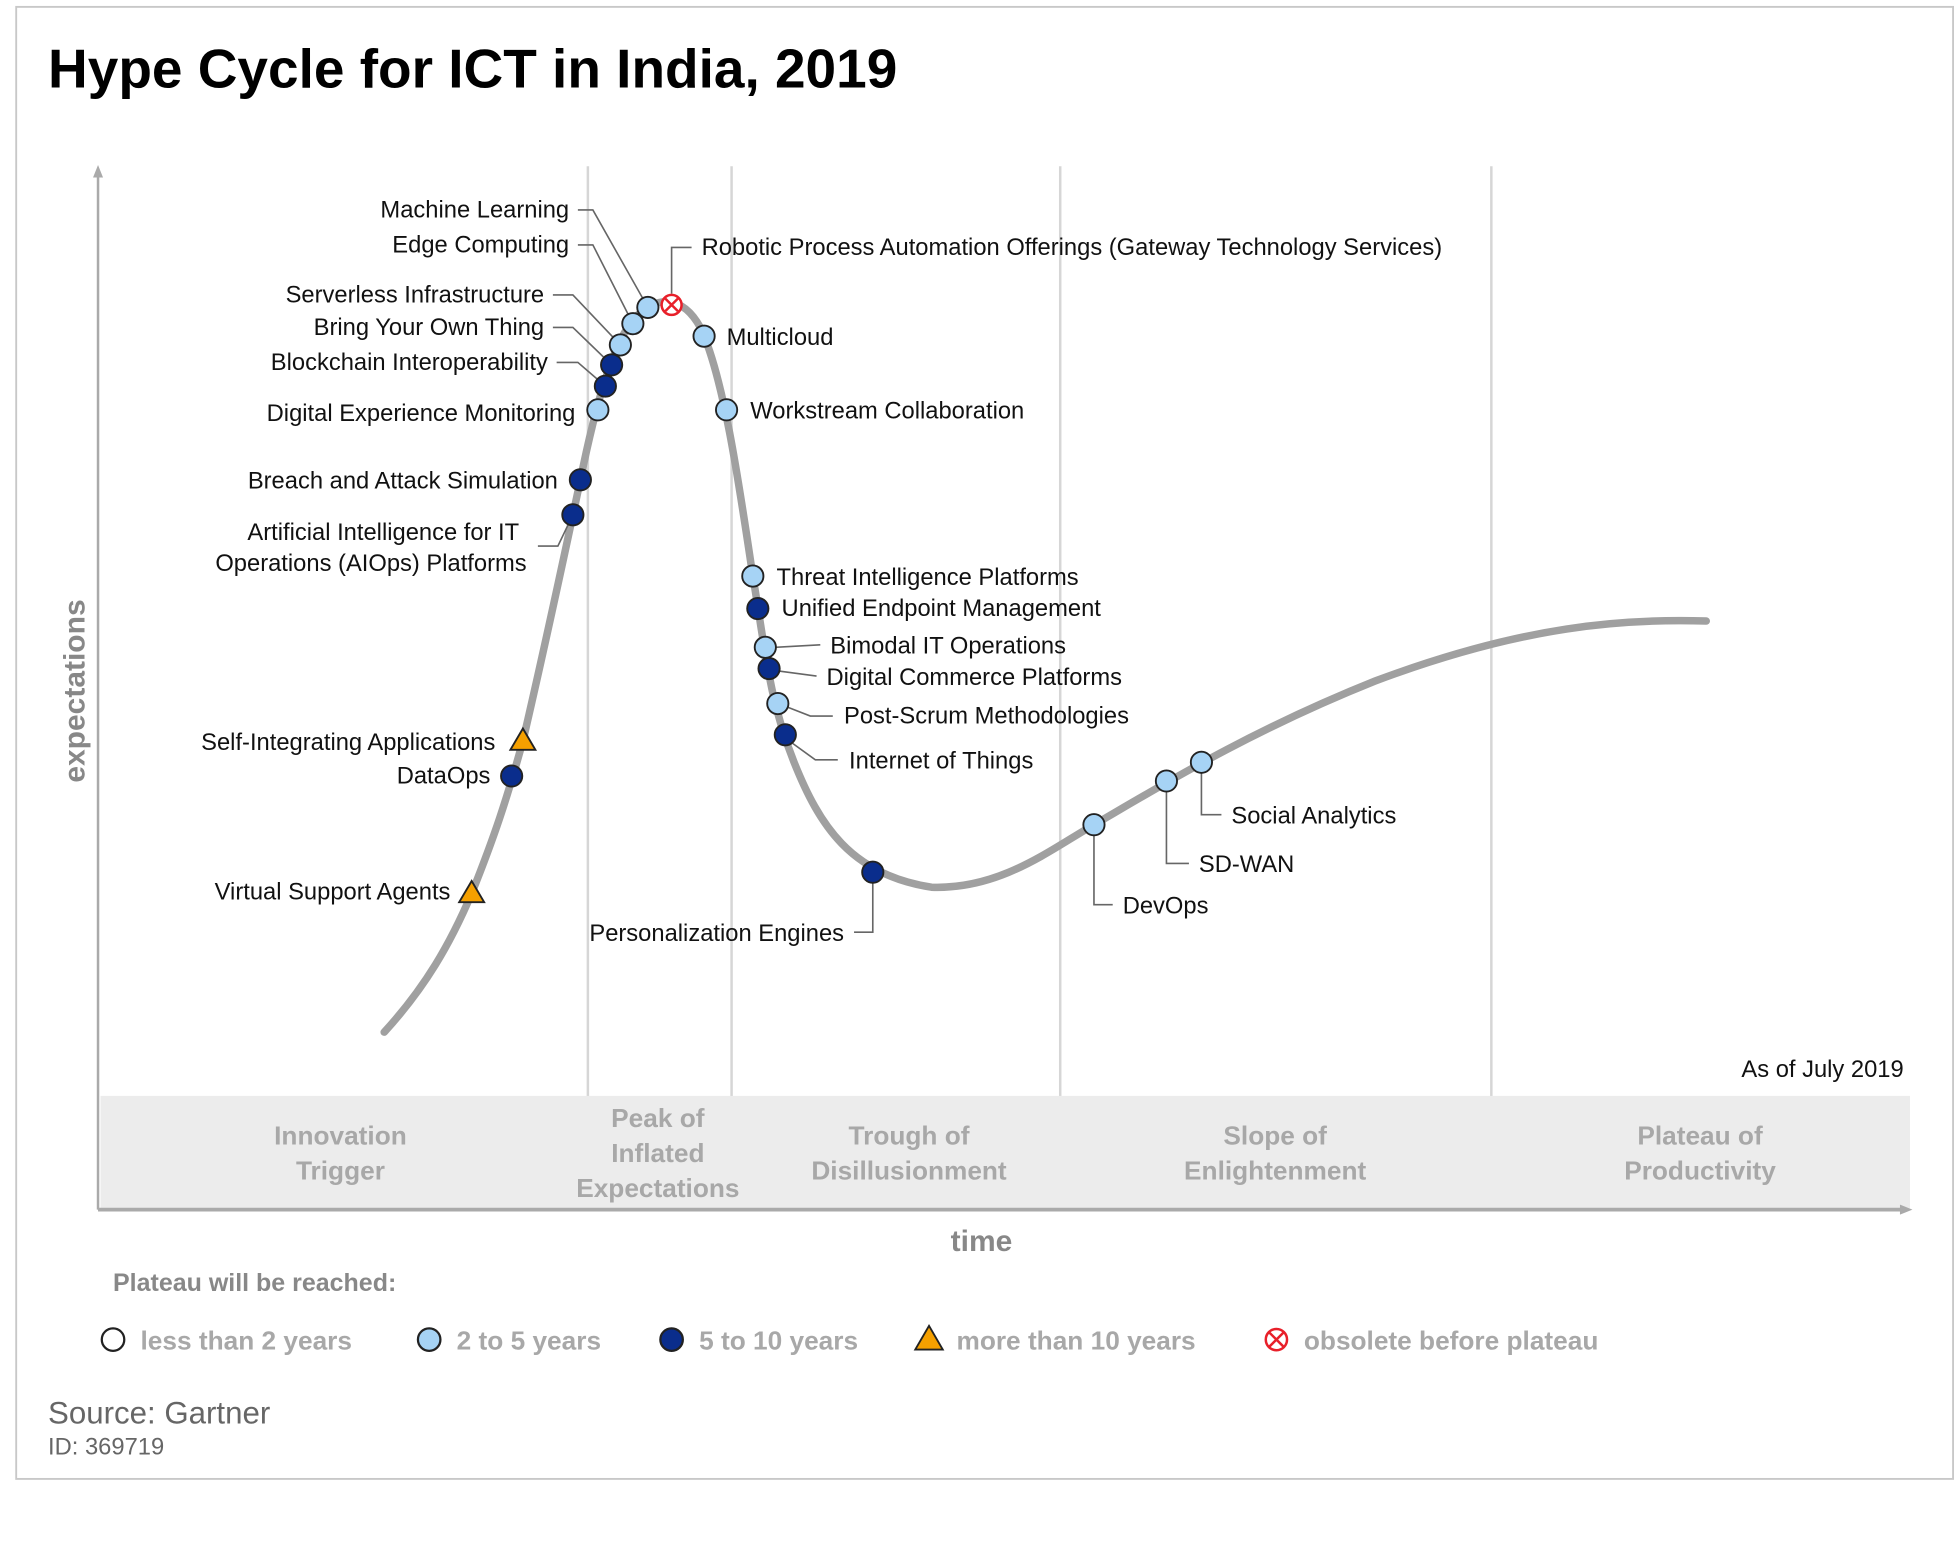  I want to click on workstream-collaboration-circle-marker, so click(727, 410).